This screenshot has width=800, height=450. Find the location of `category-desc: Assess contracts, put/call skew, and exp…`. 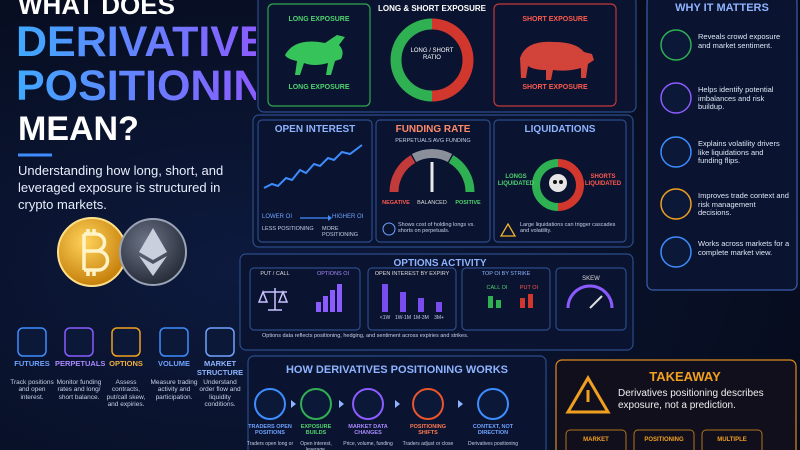

category-desc: Assess contracts, put/call skew, and exp… is located at coordinates (126, 394).